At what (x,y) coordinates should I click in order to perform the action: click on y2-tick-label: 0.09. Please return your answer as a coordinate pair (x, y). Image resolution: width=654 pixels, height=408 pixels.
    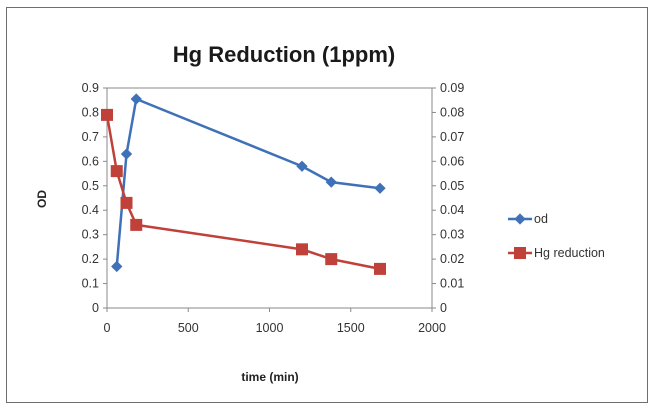
    Looking at the image, I should click on (452, 88).